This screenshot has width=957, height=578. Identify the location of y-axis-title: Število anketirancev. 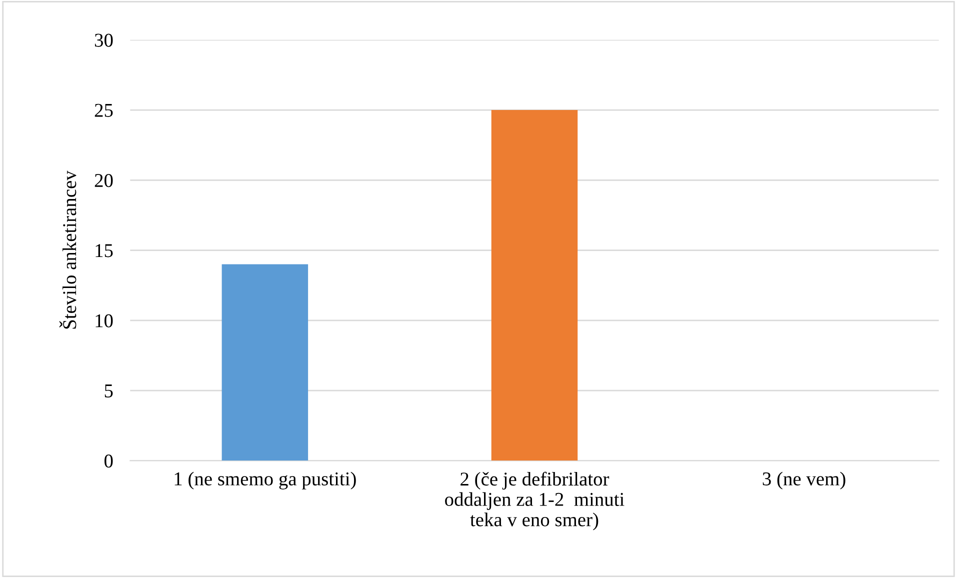
(67, 249).